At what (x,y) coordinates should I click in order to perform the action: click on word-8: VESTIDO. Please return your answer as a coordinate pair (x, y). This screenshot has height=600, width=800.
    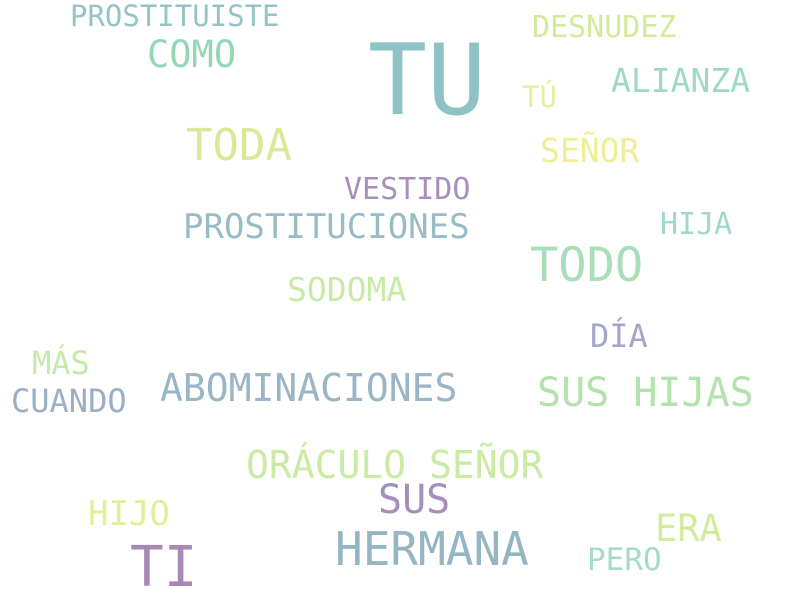
    Looking at the image, I should click on (407, 189).